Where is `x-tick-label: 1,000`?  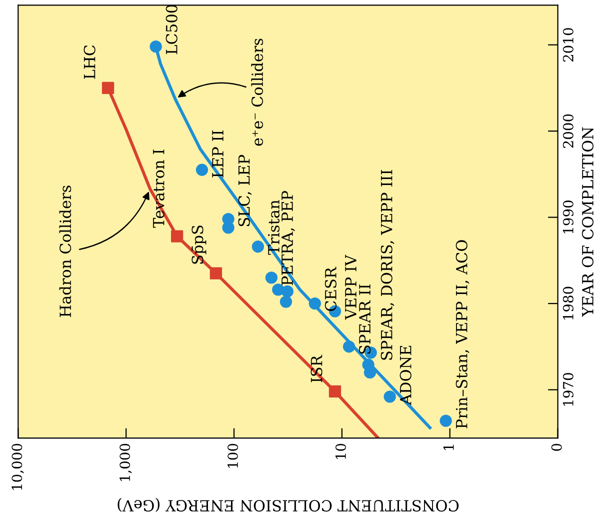
x-tick-label: 1,000 is located at coordinates (126, 462).